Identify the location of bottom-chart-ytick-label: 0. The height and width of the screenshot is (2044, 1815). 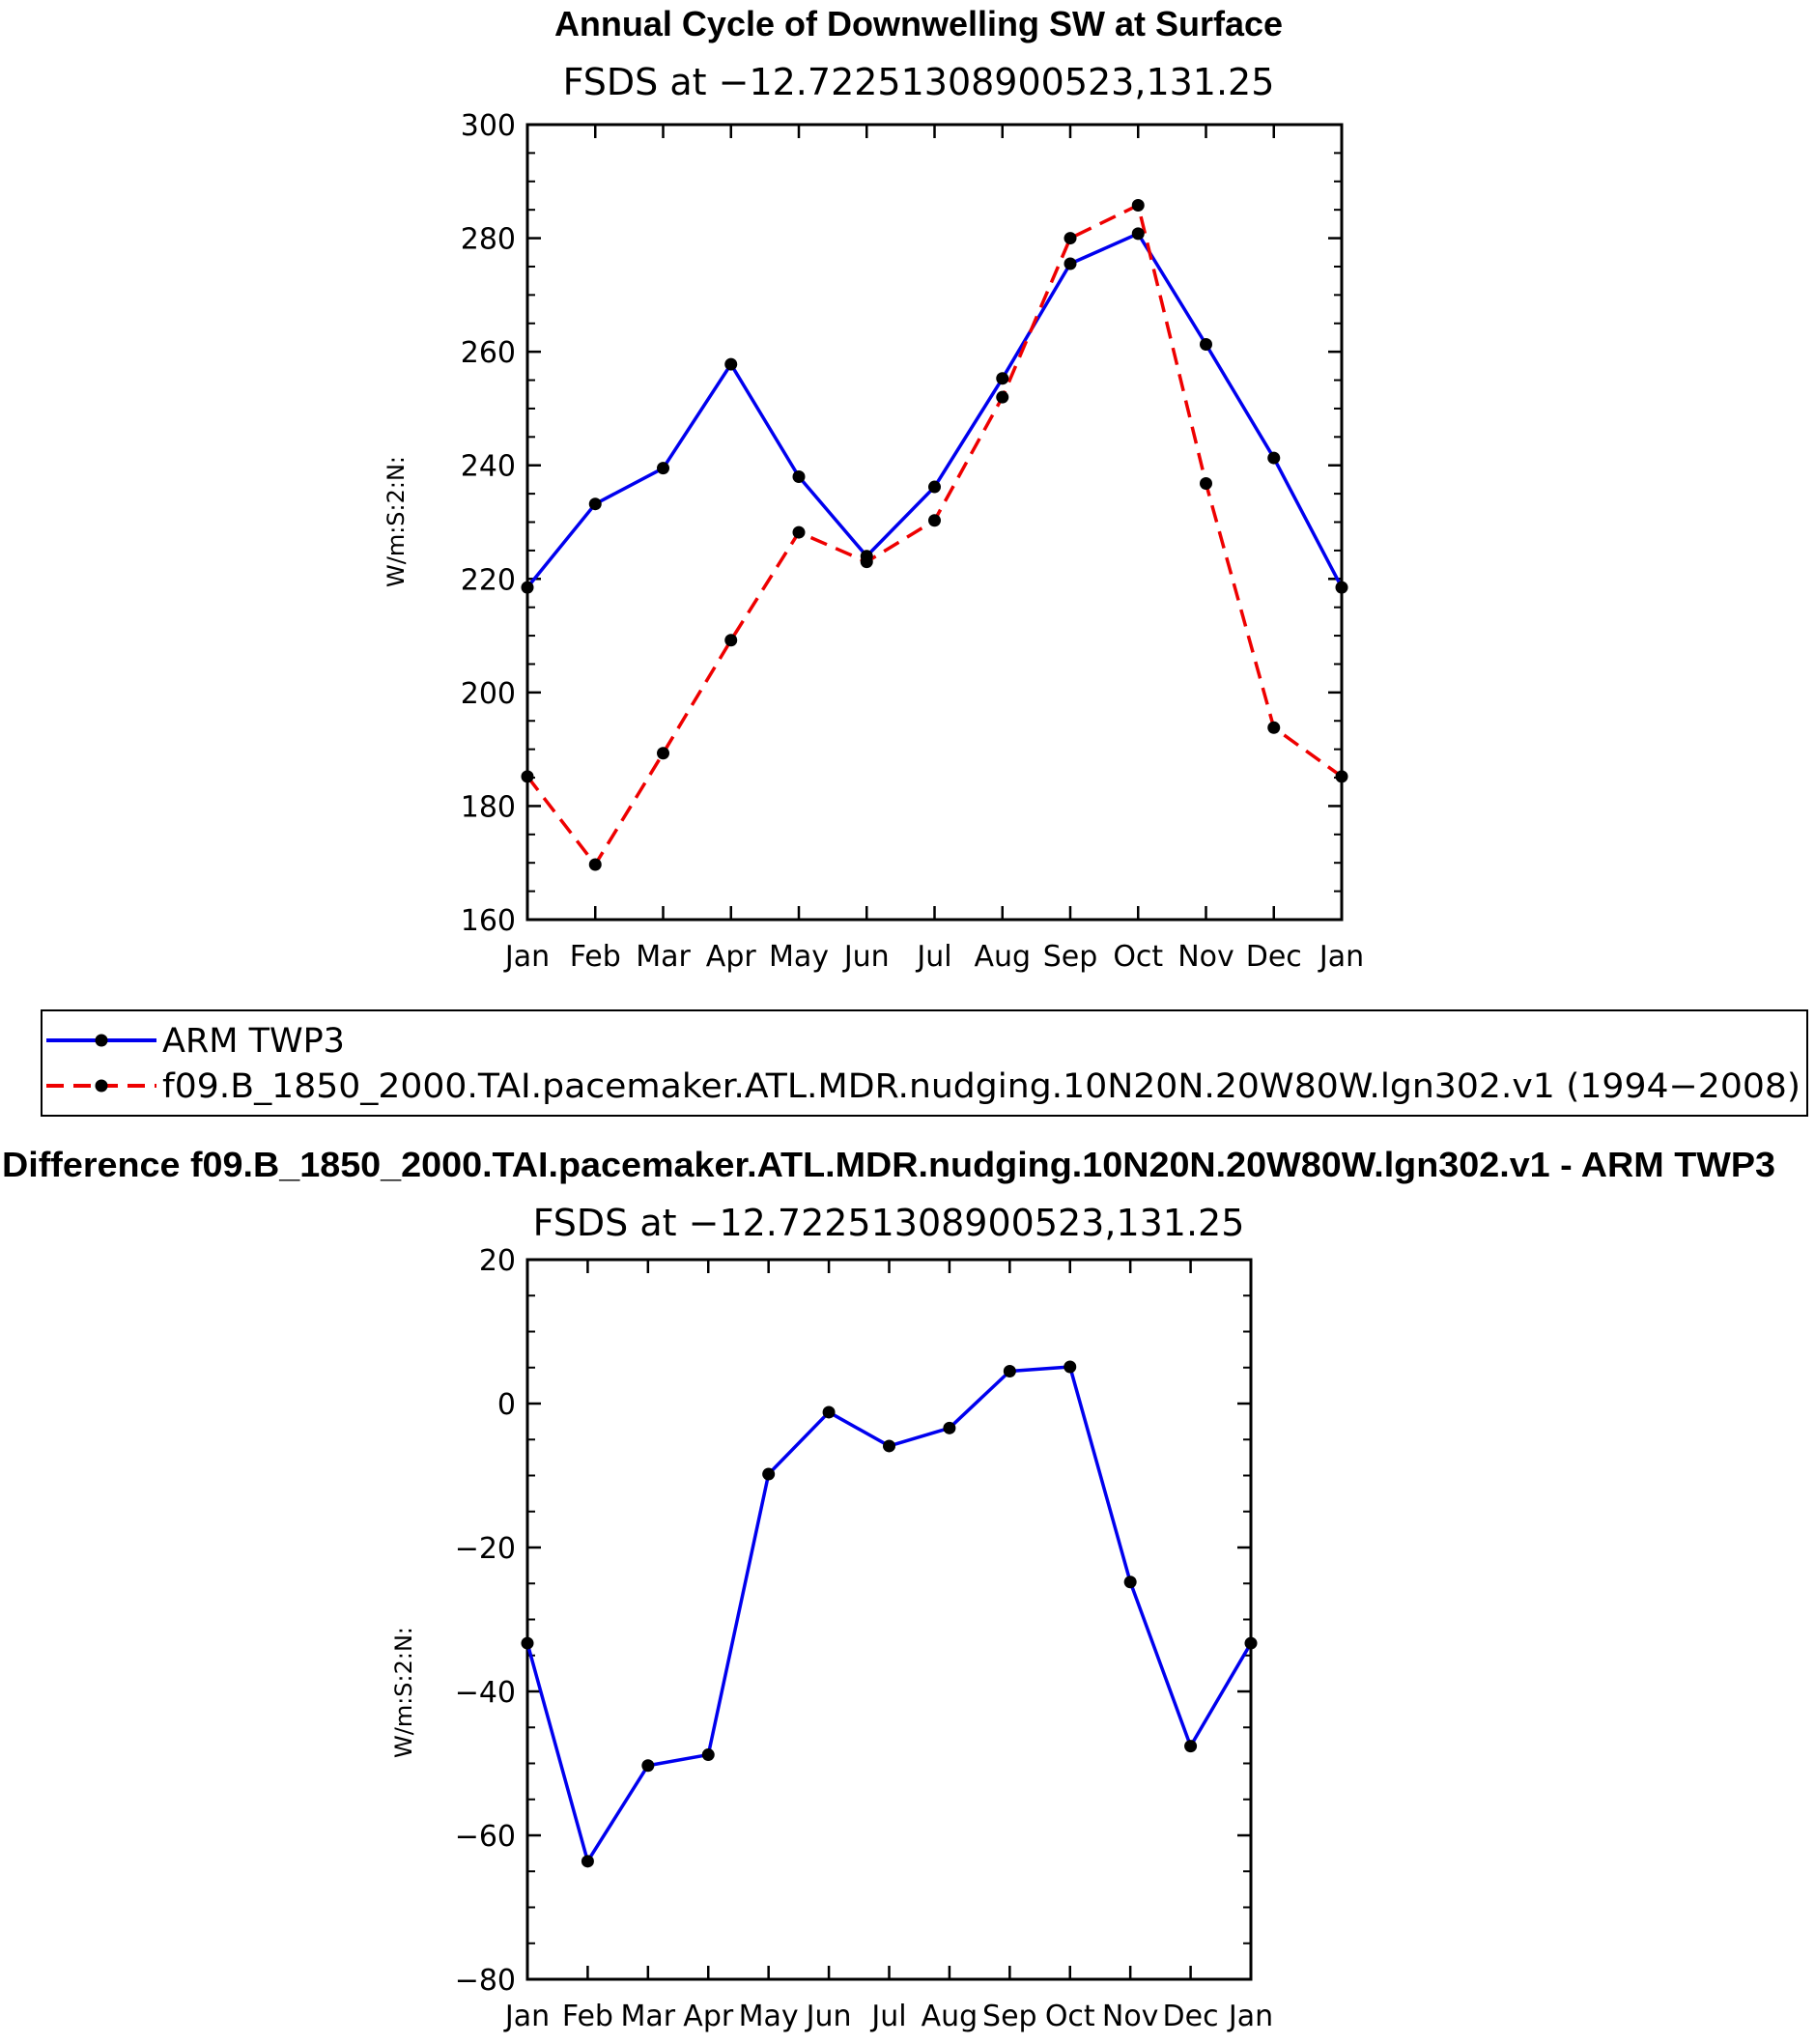
(506, 1405).